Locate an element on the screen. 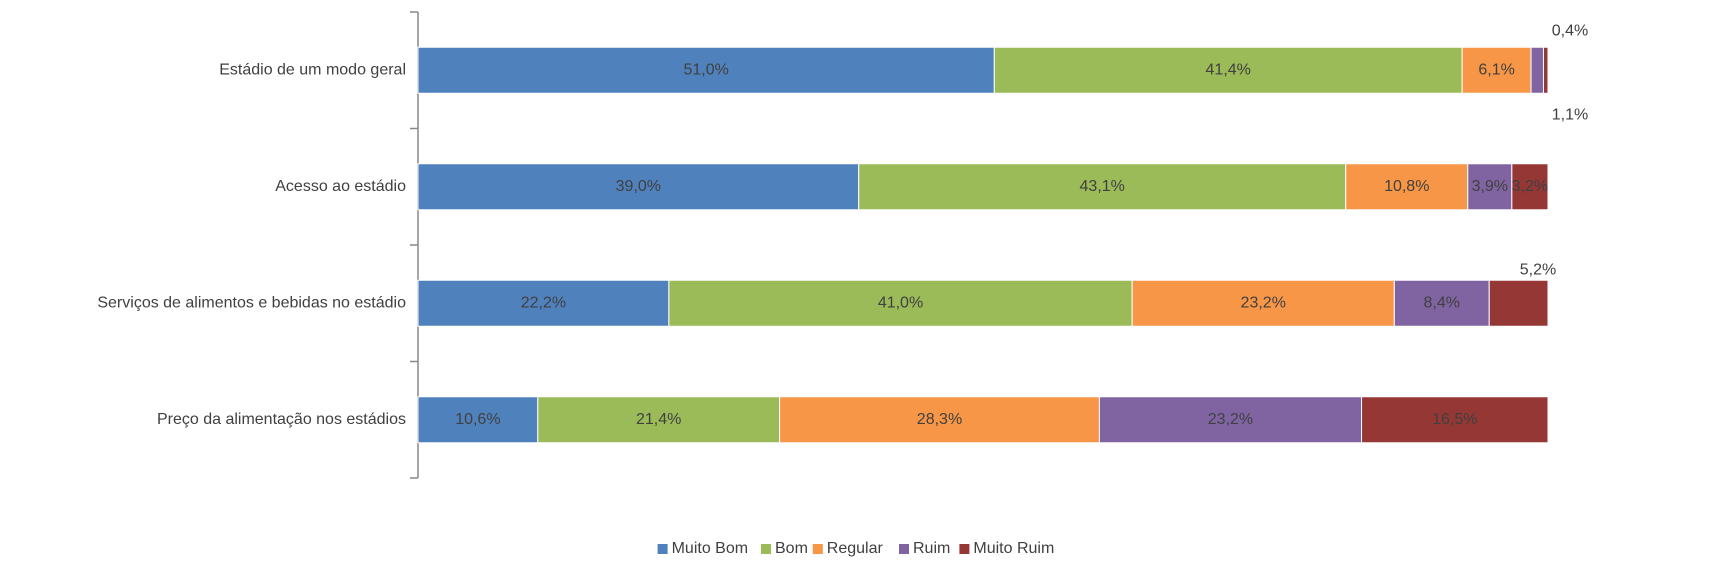 This screenshot has width=1729, height=584. data-label: 22,2% is located at coordinates (543, 302).